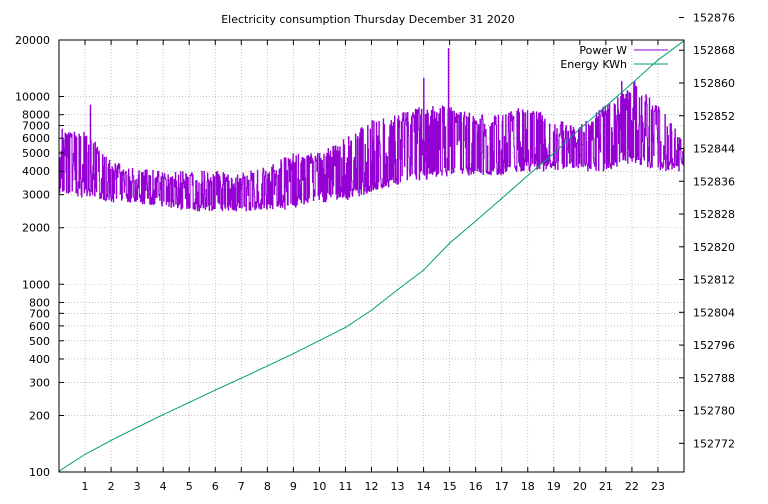  Describe the element at coordinates (293, 486) in the screenshot. I see `x-tick-label: 9` at that location.